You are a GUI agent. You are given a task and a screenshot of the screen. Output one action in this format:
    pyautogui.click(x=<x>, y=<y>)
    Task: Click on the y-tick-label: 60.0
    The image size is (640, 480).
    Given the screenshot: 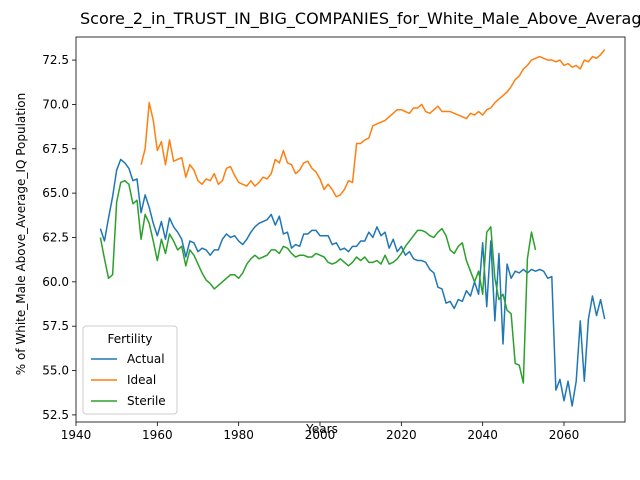 What is the action you would take?
    pyautogui.click(x=55, y=282)
    